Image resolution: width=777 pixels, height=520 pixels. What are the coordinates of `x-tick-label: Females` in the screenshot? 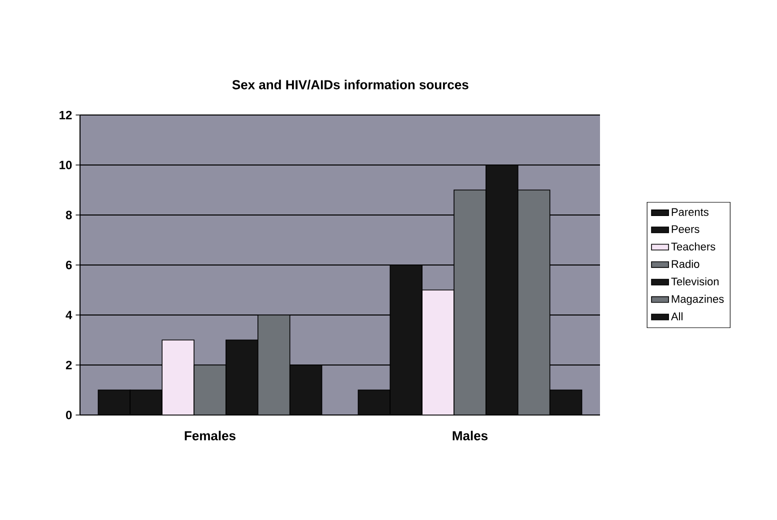 It's located at (210, 435).